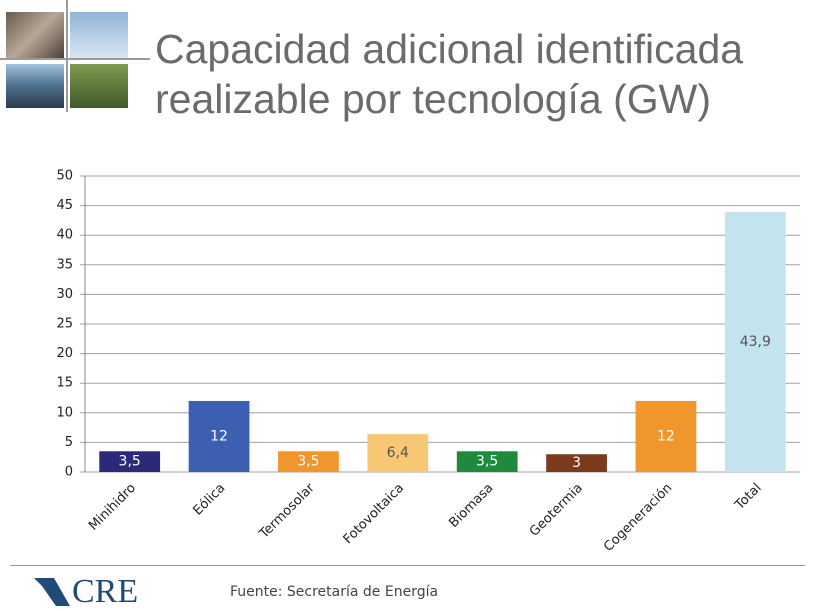 Image resolution: width=815 pixels, height=615 pixels. I want to click on logo-mark, so click(52, 592).